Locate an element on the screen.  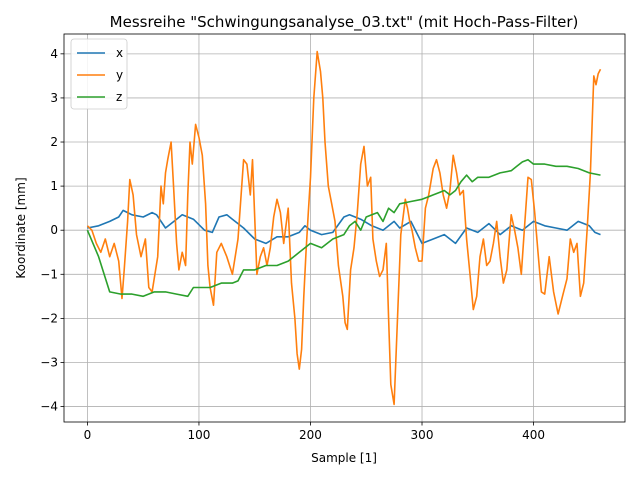
legend-label-x: x is located at coordinates (119, 53).